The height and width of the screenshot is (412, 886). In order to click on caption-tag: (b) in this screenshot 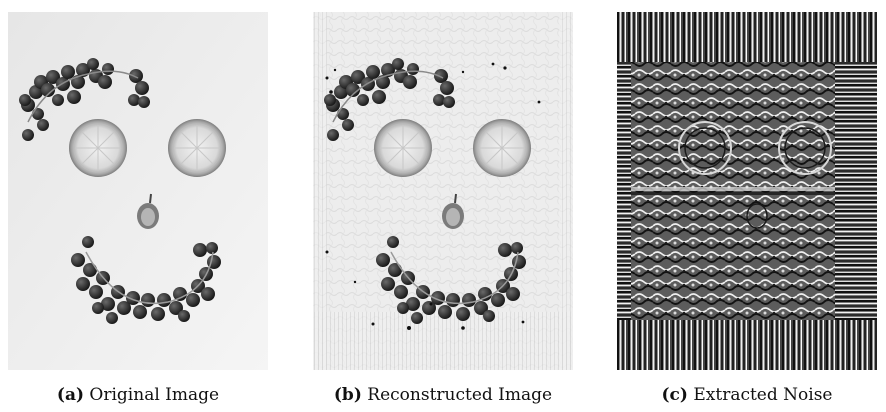, I will do `click(347, 395)`.